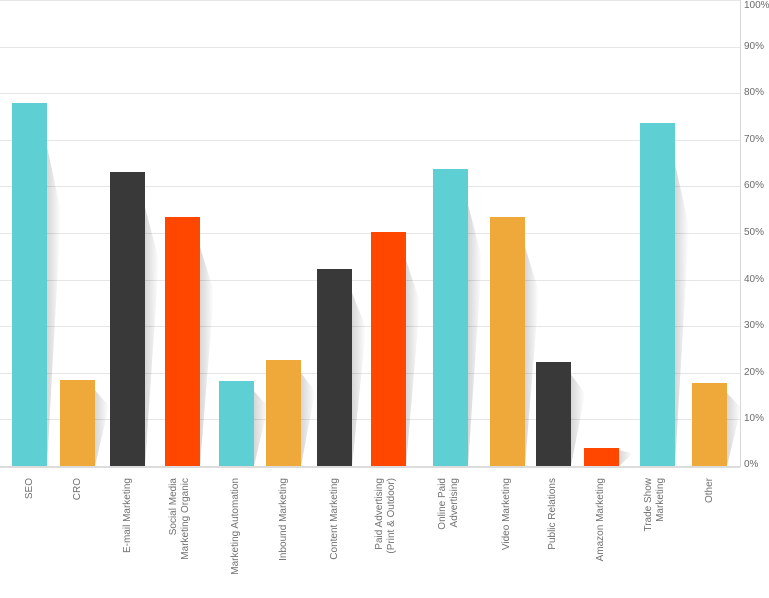  I want to click on x-axis-label: E-mail Marketing, so click(127, 516).